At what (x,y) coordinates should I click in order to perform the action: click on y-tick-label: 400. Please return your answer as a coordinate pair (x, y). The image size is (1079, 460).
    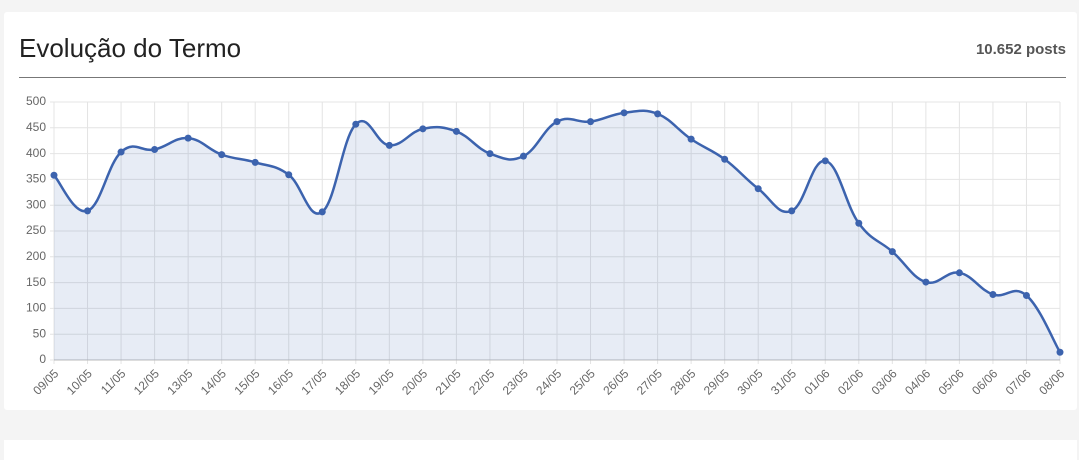
    Looking at the image, I should click on (36, 153).